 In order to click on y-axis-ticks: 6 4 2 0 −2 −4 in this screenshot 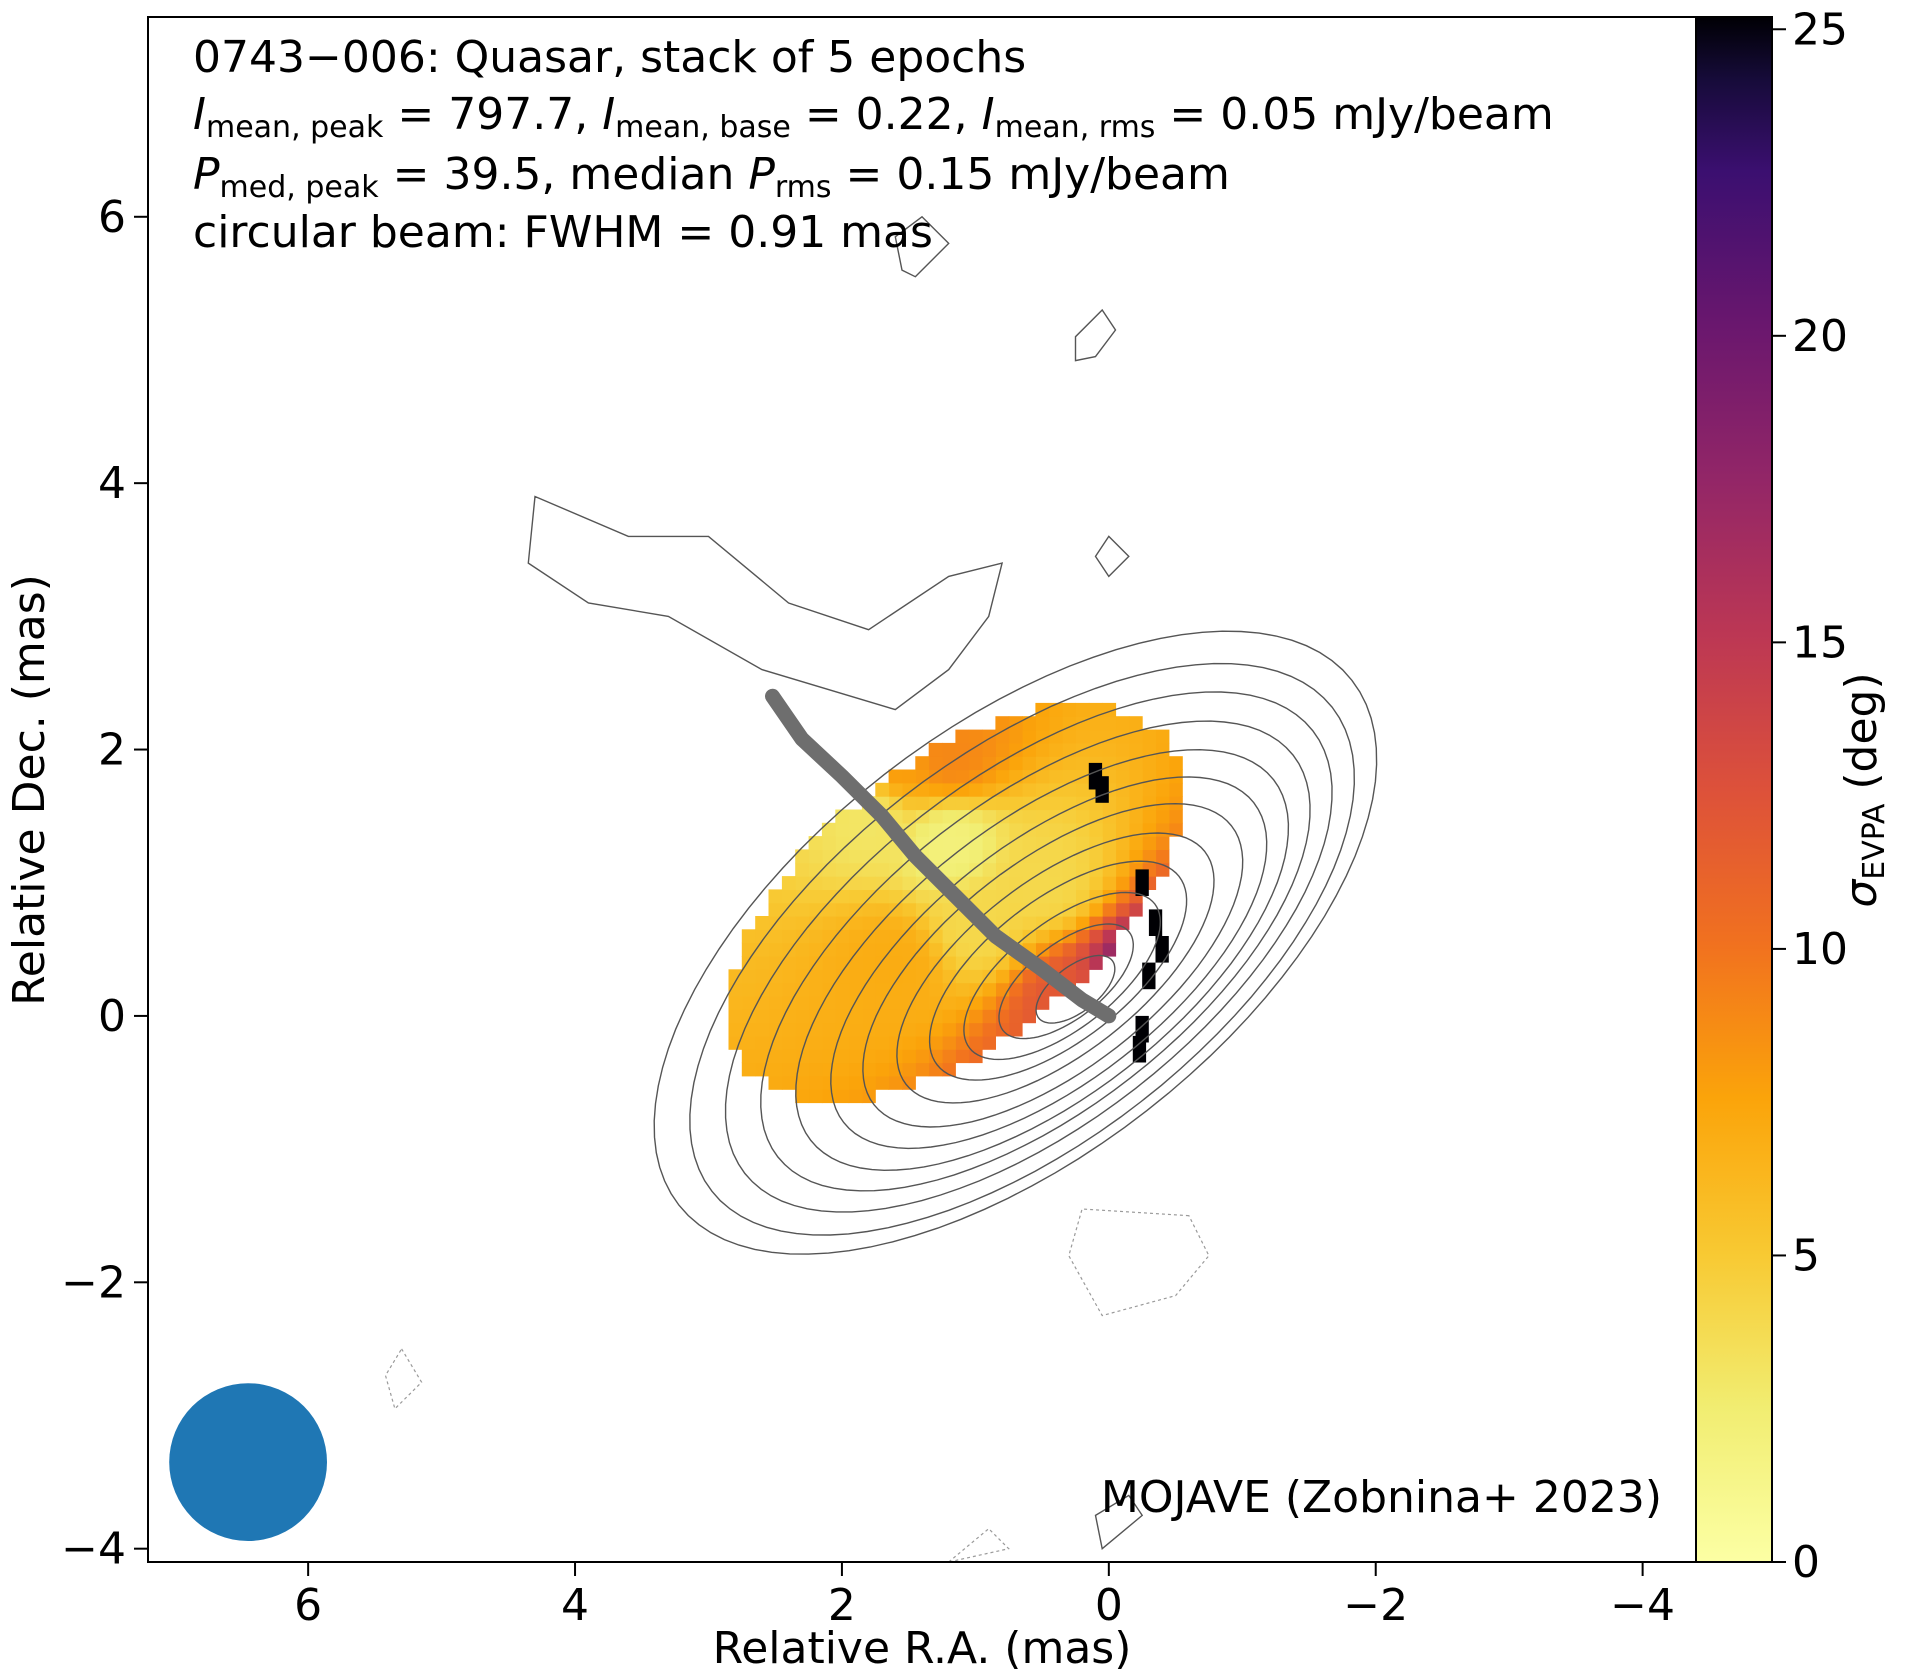, I will do `click(104, 883)`.